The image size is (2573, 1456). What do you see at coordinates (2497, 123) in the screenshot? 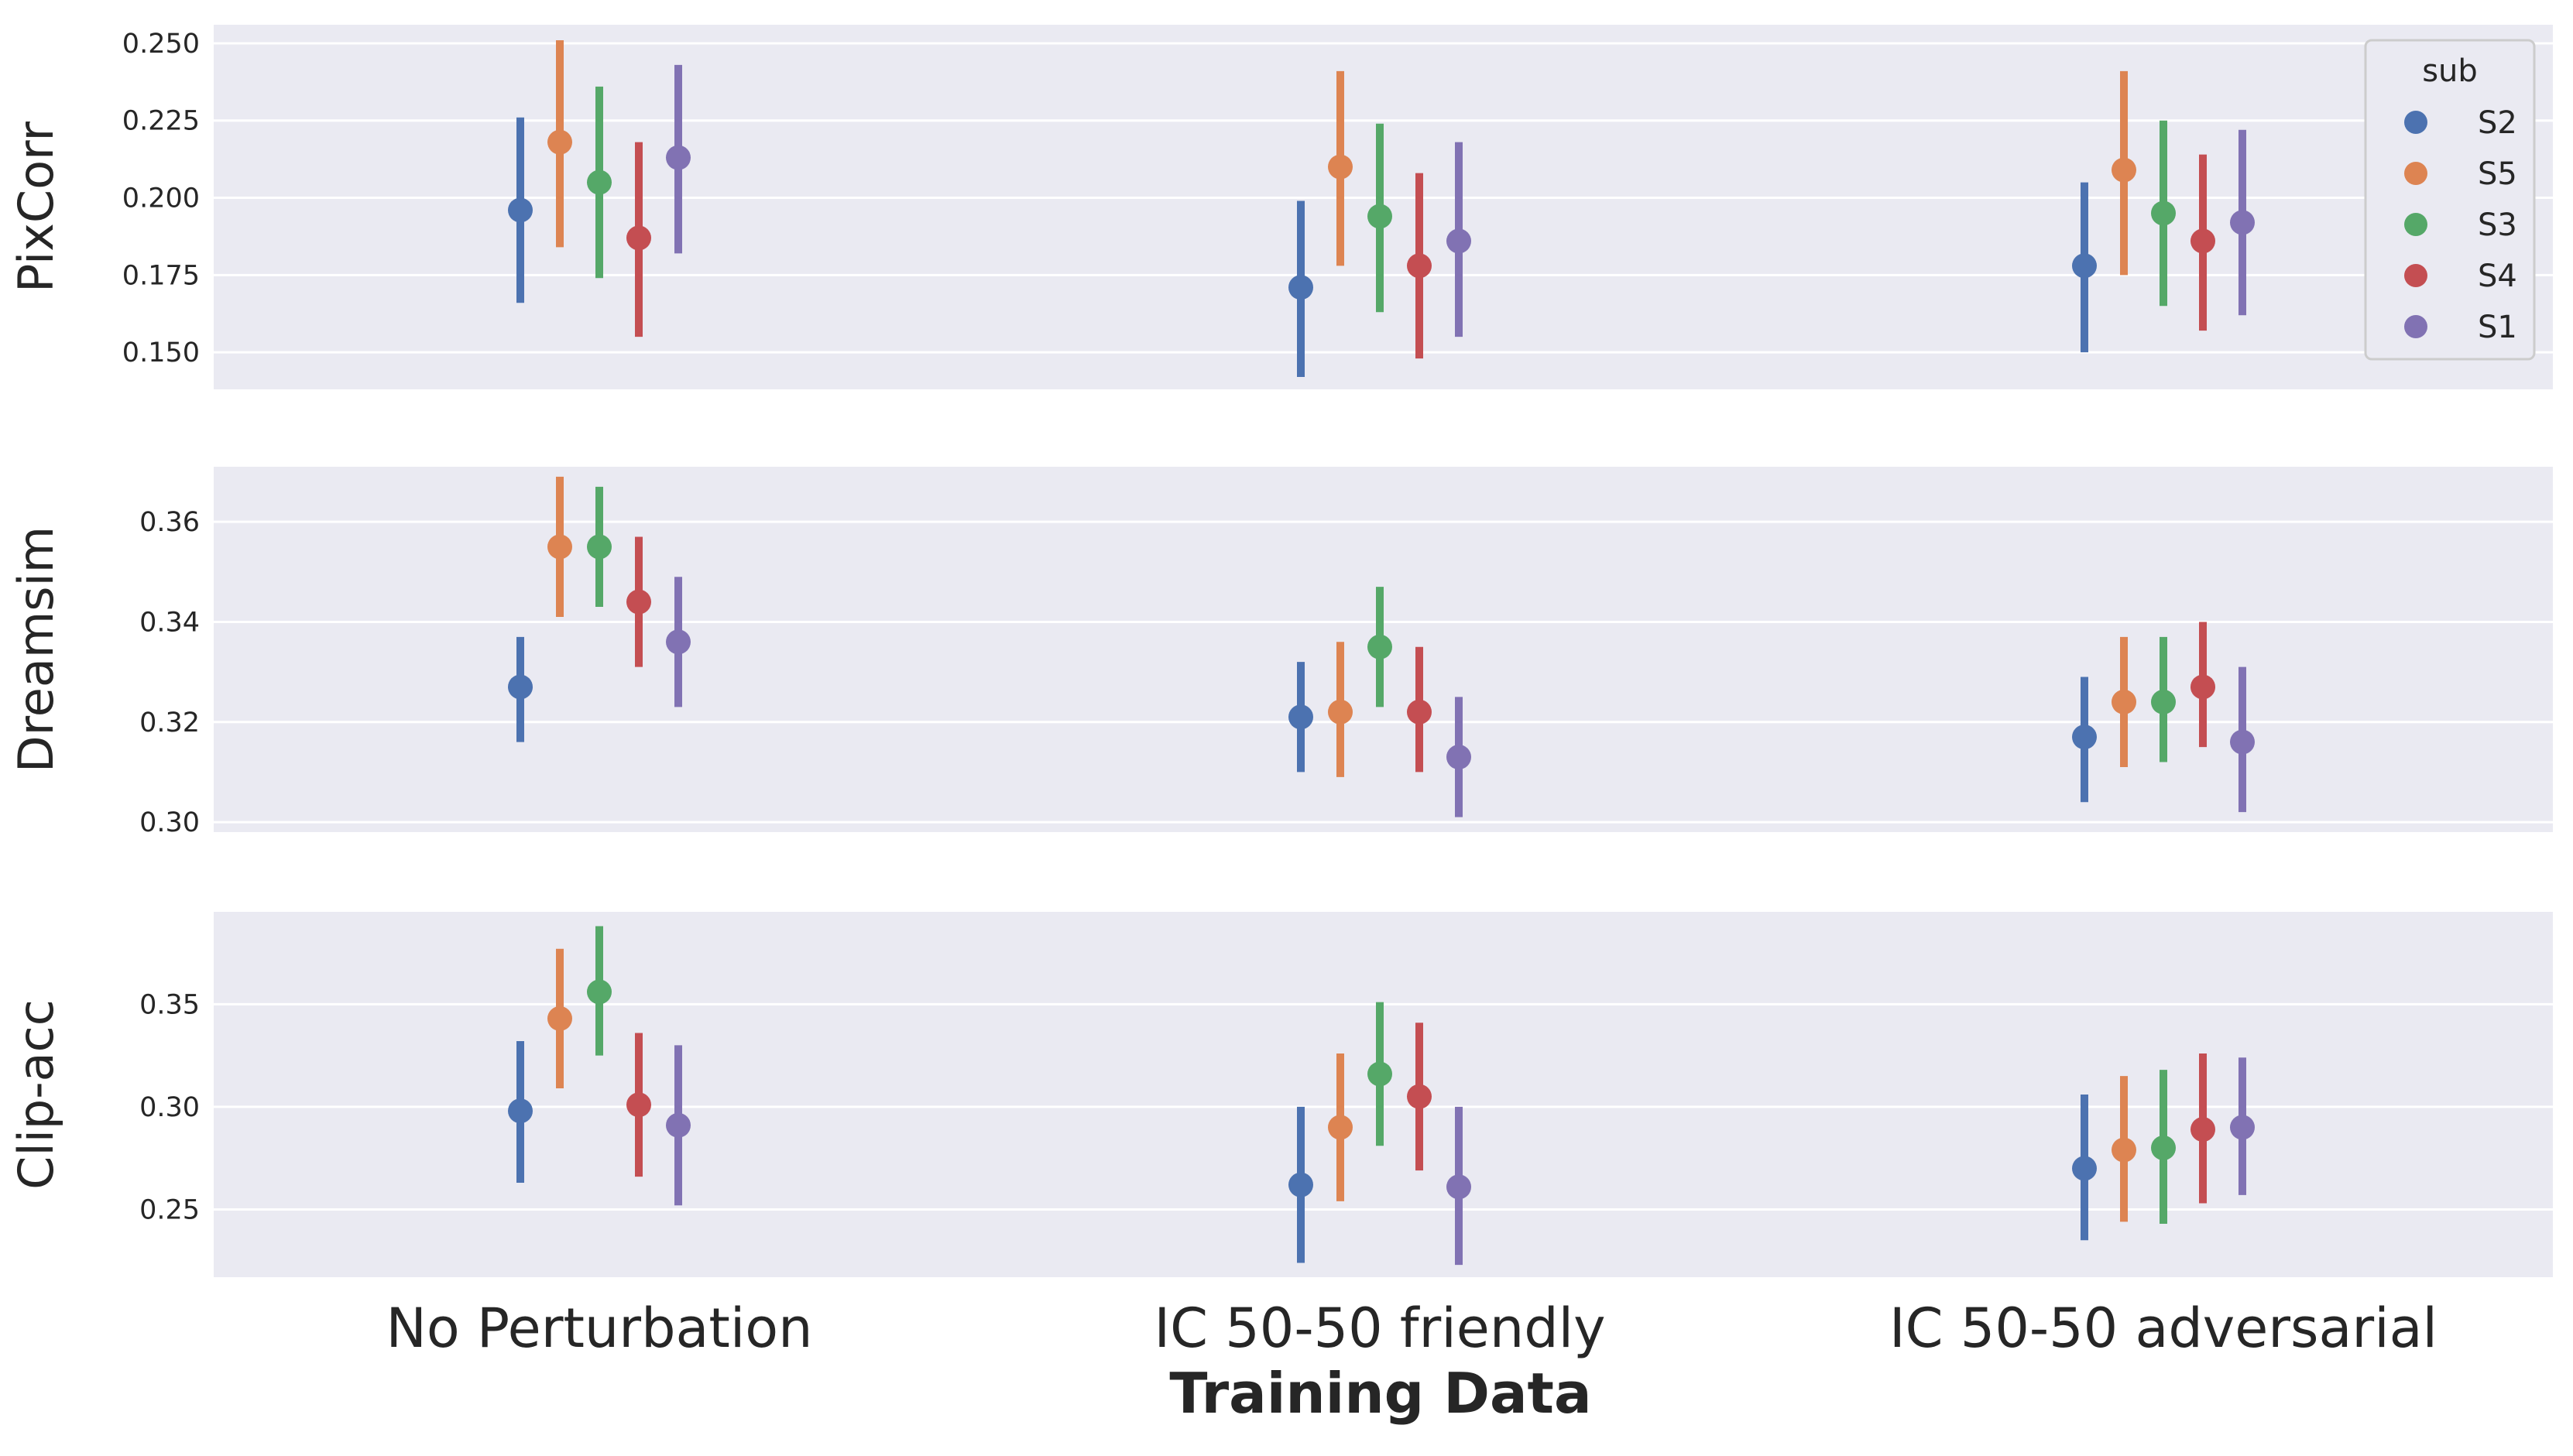
I see `legend-entry: S2` at bounding box center [2497, 123].